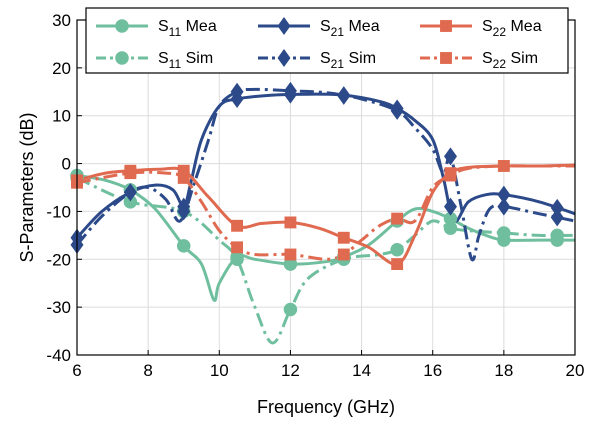 Image resolution: width=600 pixels, height=421 pixels. I want to click on x-tick-label: 14, so click(361, 370).